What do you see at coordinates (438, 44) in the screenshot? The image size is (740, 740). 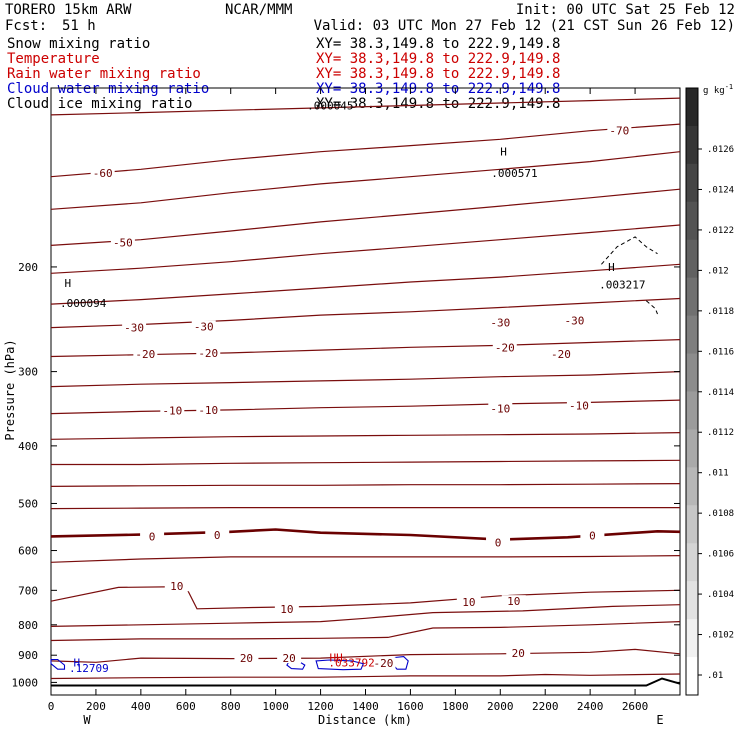 I see `legend-xy-snow: XY= 38.3,149.8 to 222.9,149.8` at bounding box center [438, 44].